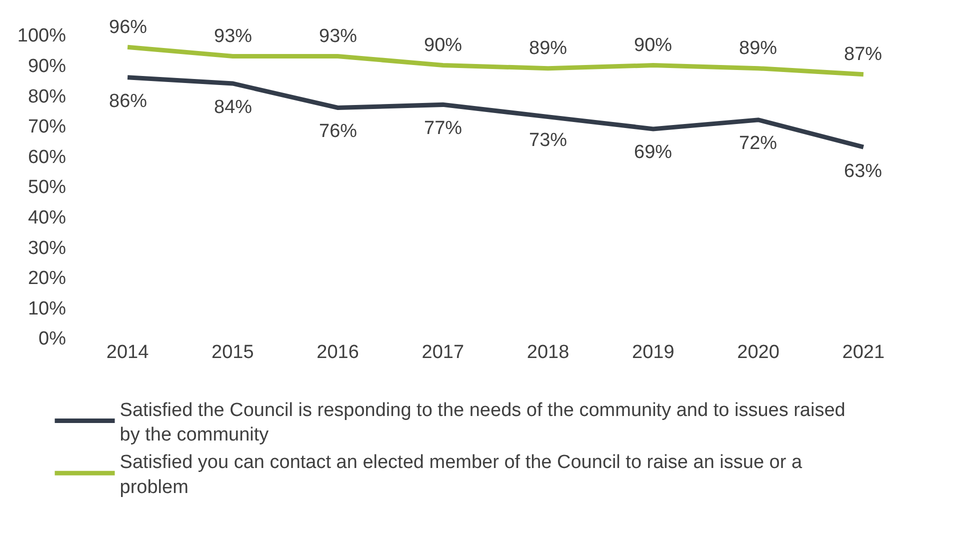 The height and width of the screenshot is (538, 976). What do you see at coordinates (128, 101) in the screenshot?
I see `data-label: 86%` at bounding box center [128, 101].